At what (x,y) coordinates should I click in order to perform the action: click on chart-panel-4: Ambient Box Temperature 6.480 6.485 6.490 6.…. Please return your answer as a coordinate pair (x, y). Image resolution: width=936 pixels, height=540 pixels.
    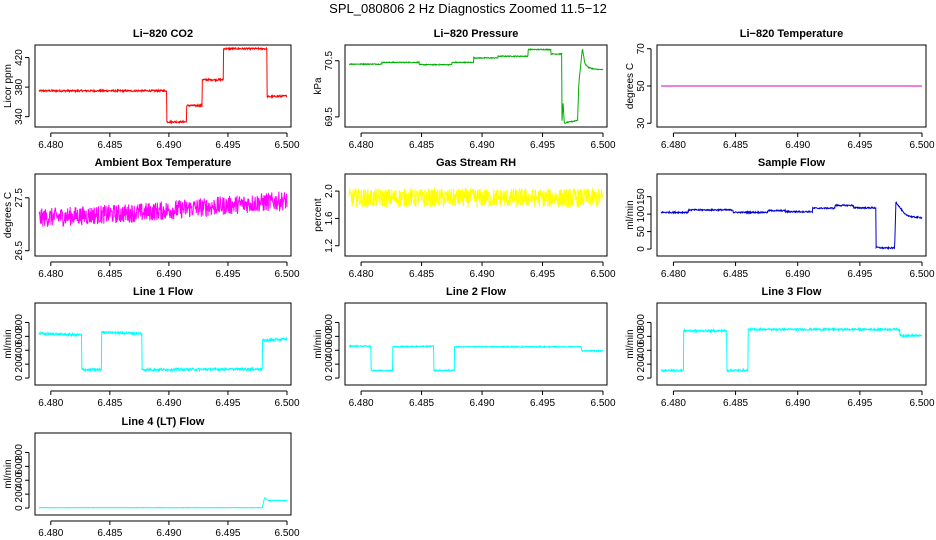
    Looking at the image, I should click on (151, 218).